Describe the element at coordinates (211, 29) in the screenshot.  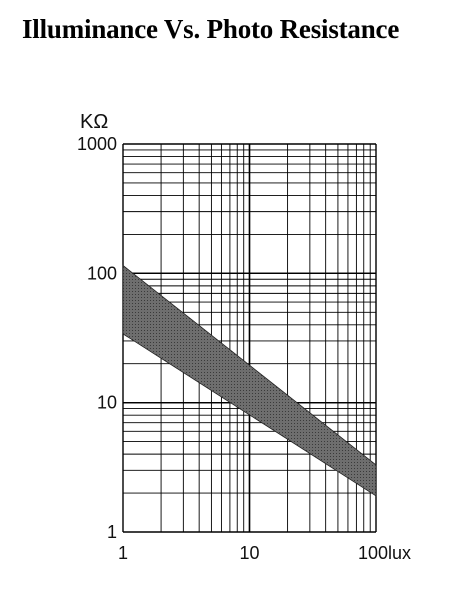
I see `chart-title: Illuminance Vs. Photo Resistance` at that location.